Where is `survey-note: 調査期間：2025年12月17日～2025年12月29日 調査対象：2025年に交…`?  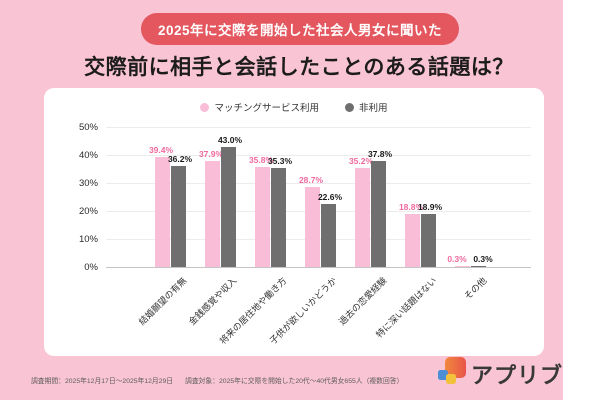
survey-note: 調査期間：2025年12月17日～2025年12月29日 調査対象：2025年に交… is located at coordinates (223, 380).